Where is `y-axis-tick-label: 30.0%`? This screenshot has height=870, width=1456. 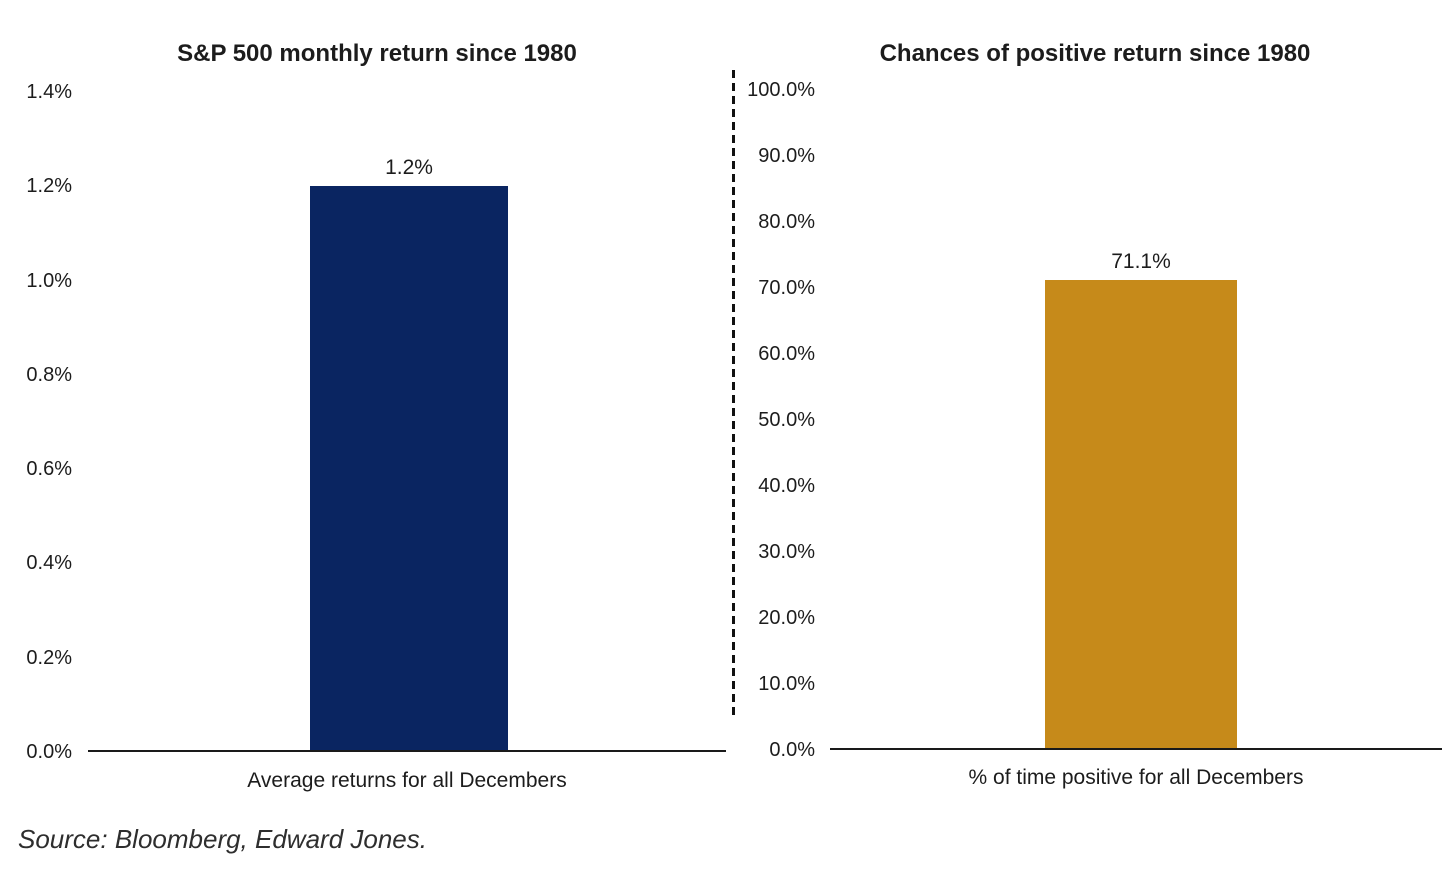
y-axis-tick-label: 30.0% is located at coordinates (786, 552).